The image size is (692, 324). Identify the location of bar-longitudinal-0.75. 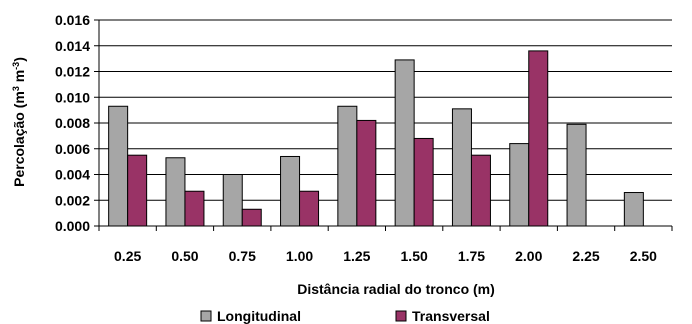
(232, 200).